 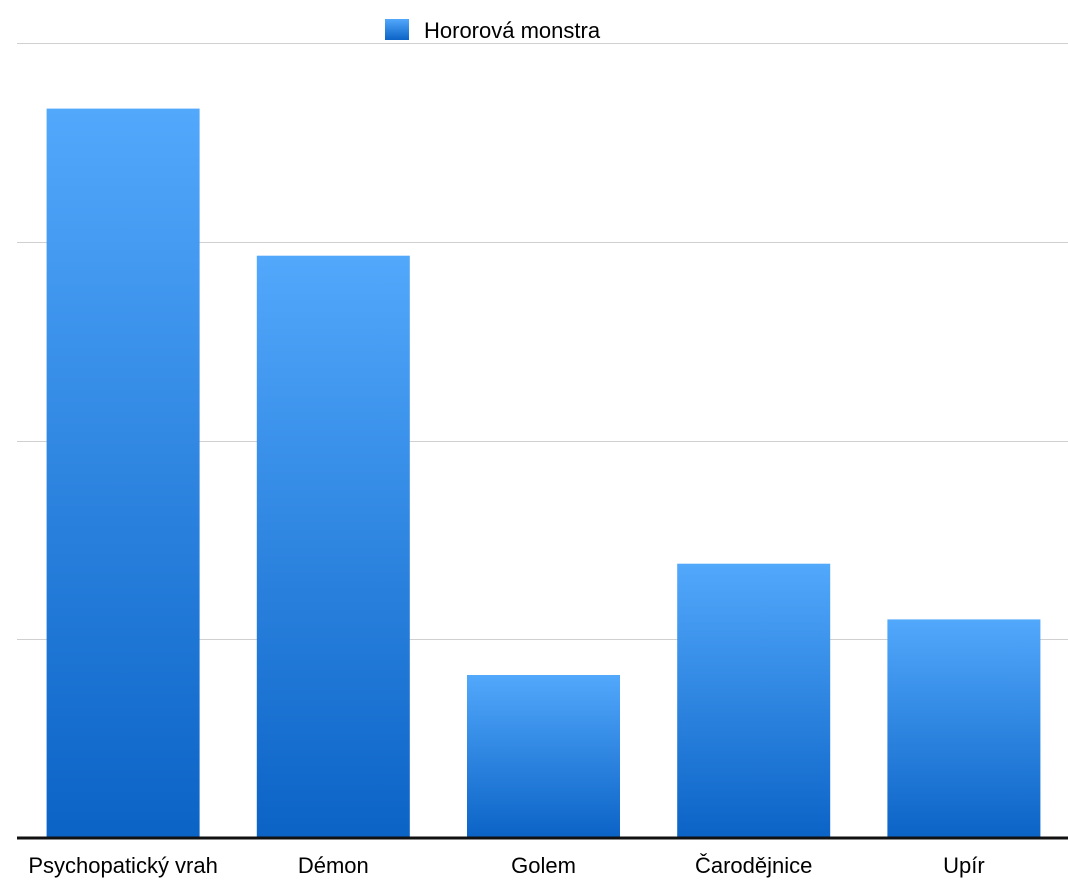 I want to click on legend-label: Hororová monstra, so click(x=512, y=30).